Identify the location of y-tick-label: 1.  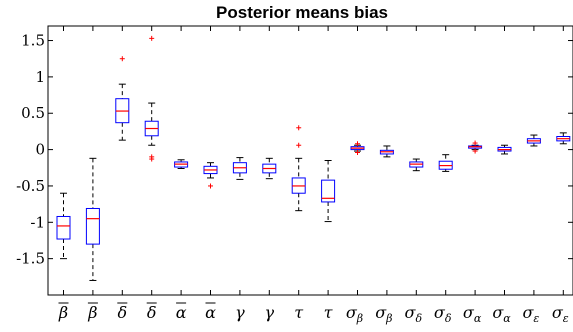
(40, 77).